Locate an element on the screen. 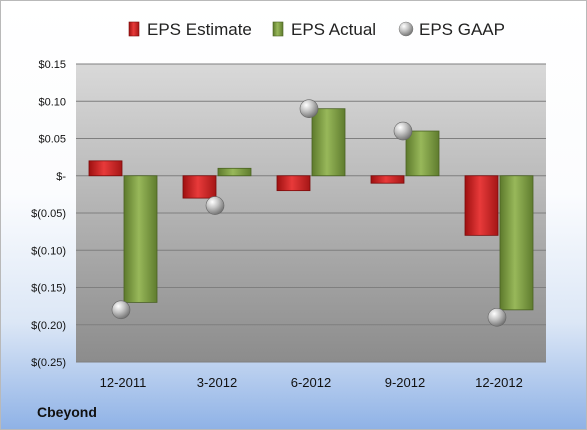 The image size is (587, 430). legend: EPS Estimate EPS Actual EPS GAAP is located at coordinates (316, 29).